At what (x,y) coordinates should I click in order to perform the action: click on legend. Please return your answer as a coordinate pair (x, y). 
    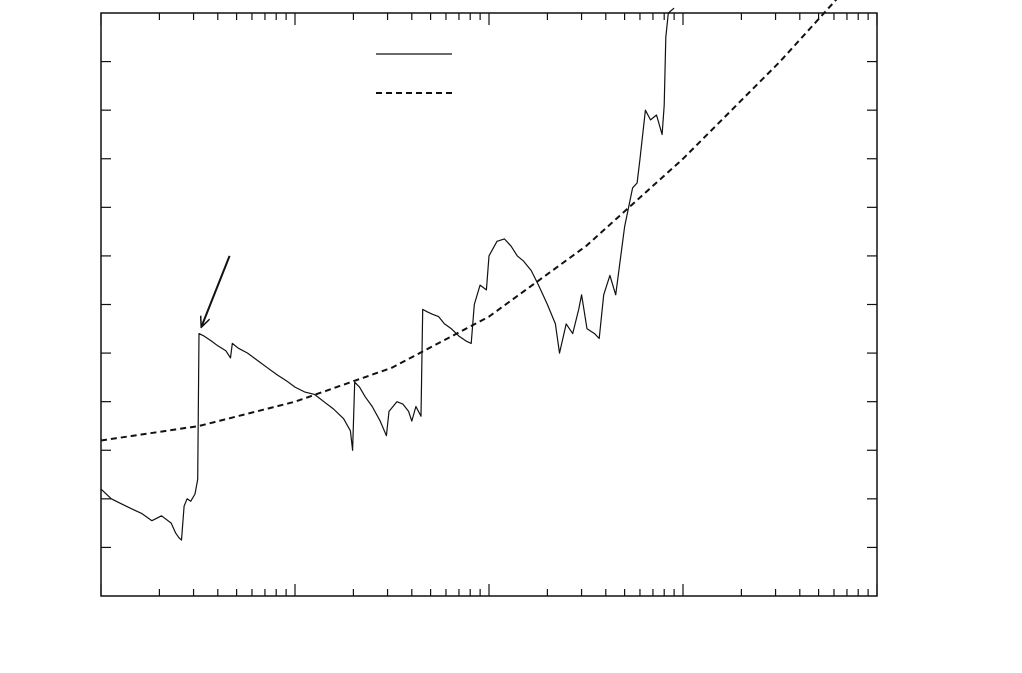
    Looking at the image, I should click on (414, 73).